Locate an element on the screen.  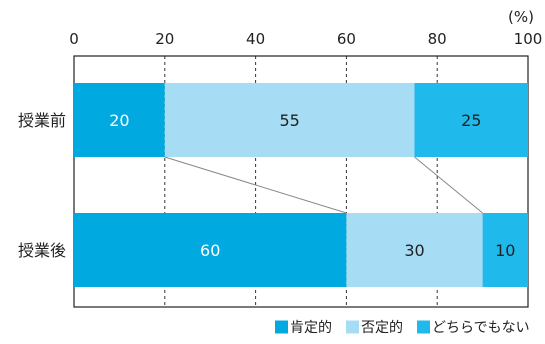
bar-value-label: 60 is located at coordinates (210, 250).